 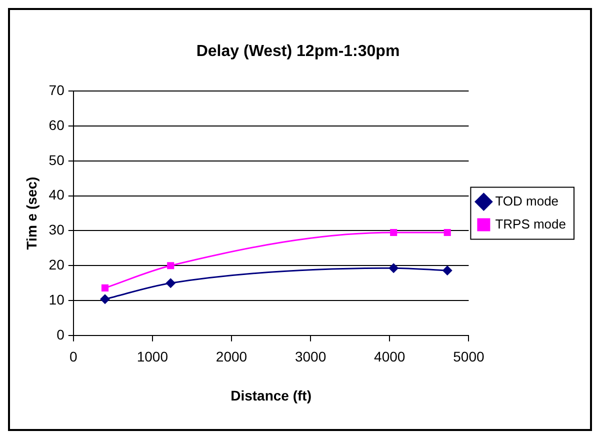 I want to click on chart-title: Delay (West) 12pm-1:30pm, so click(x=298, y=51).